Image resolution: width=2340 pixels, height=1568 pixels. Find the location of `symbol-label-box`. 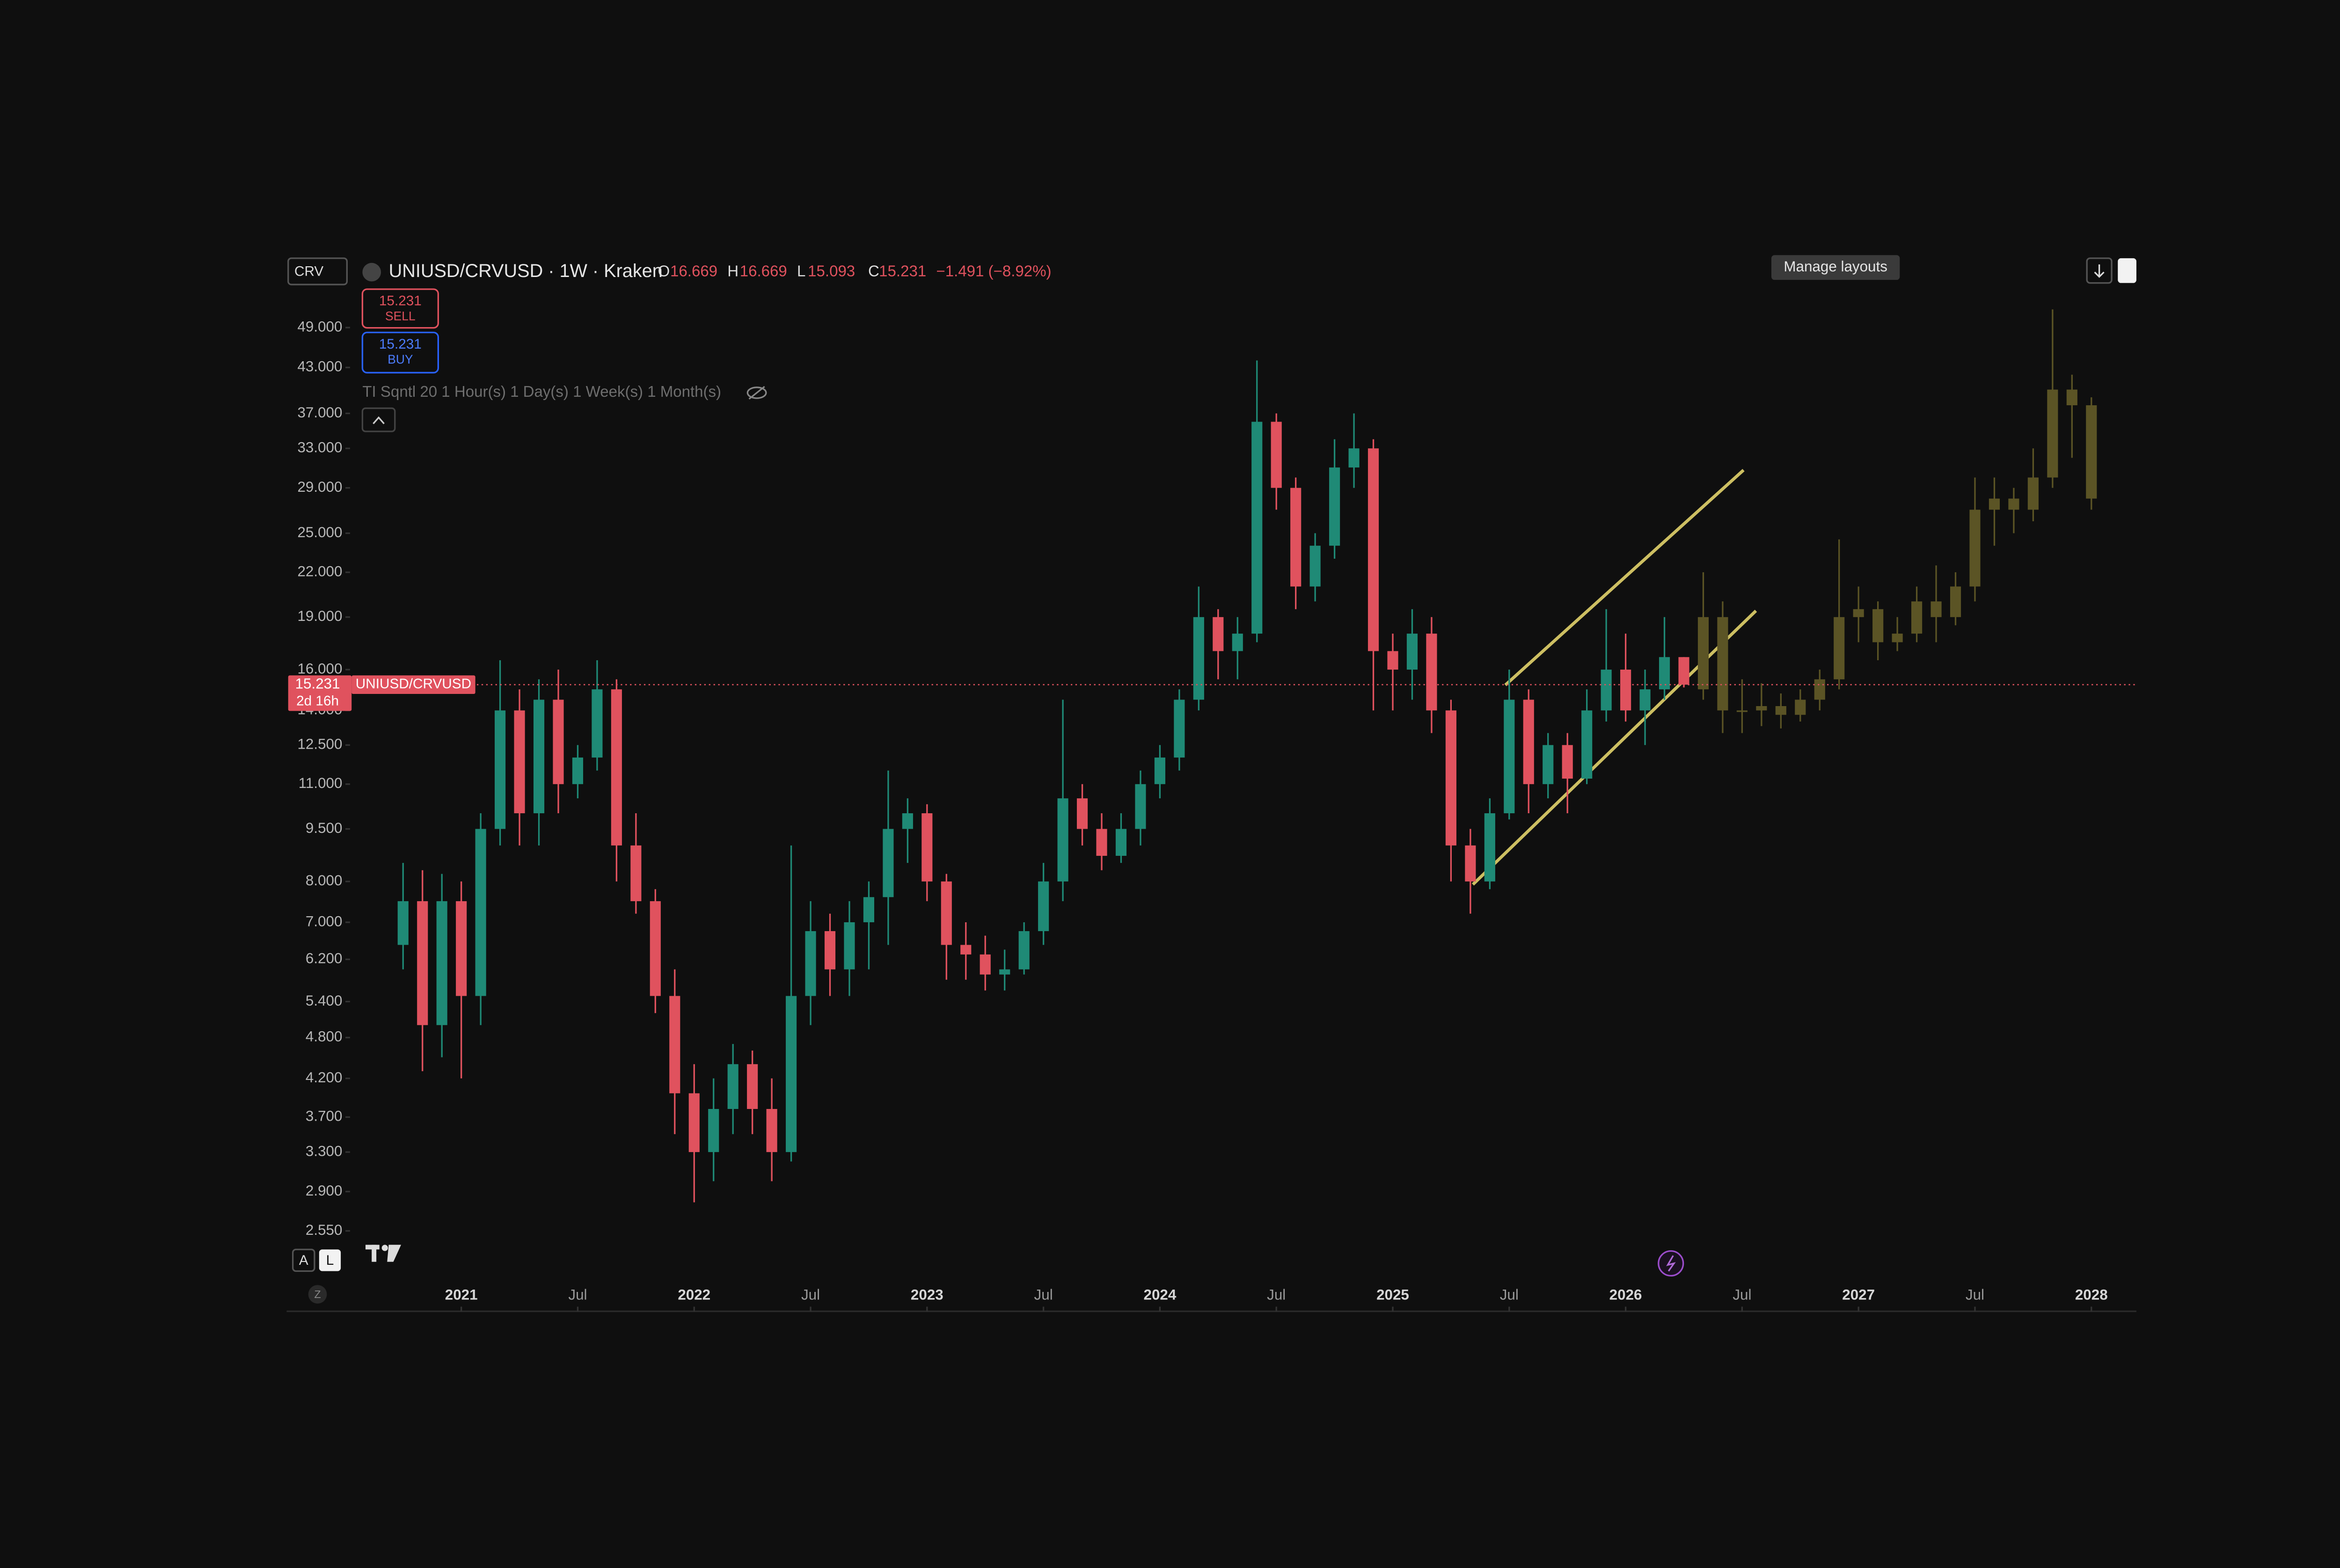

symbol-label-box is located at coordinates (413, 684).